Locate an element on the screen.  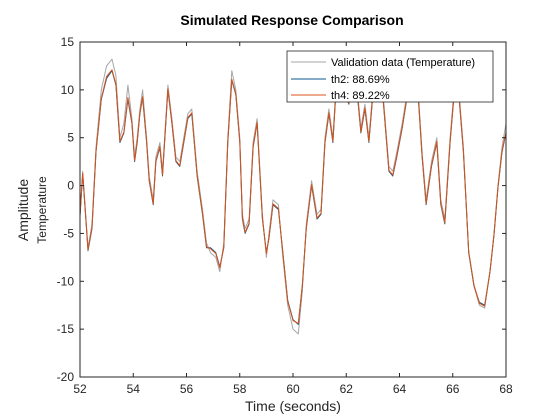
x-tick-label: 58 is located at coordinates (240, 389).